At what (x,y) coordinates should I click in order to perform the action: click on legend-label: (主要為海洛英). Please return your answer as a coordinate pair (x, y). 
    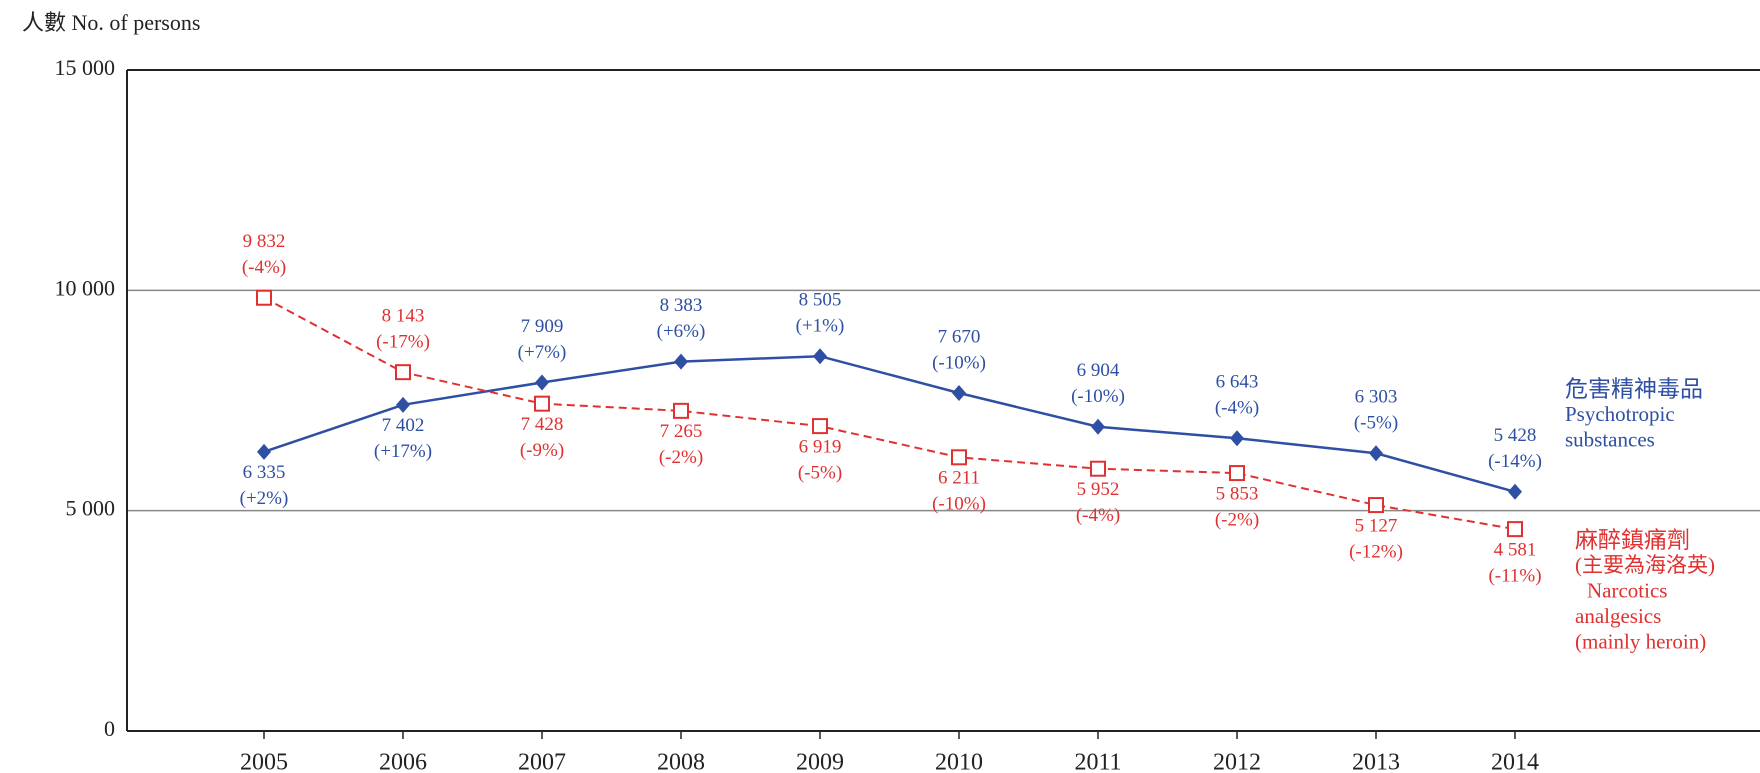
    Looking at the image, I should click on (1645, 565).